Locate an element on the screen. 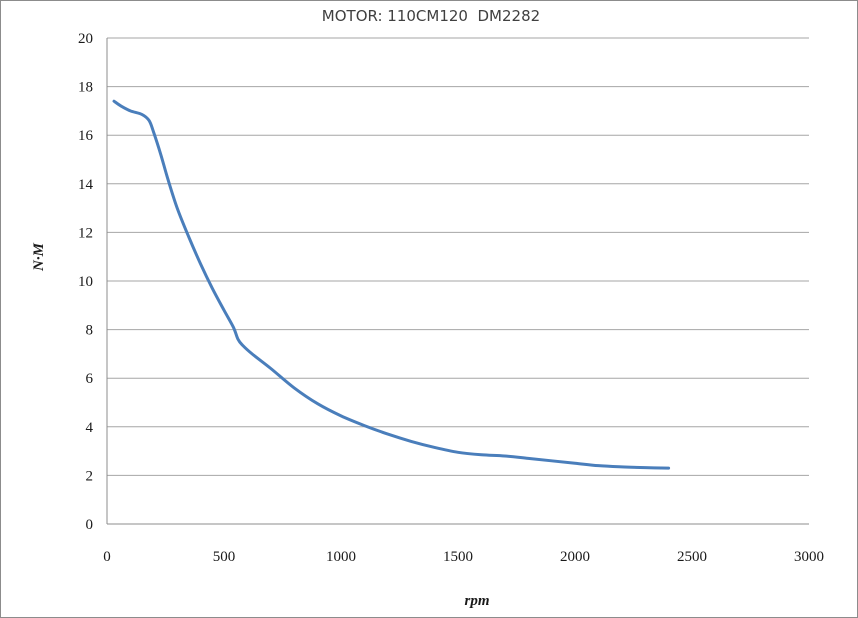 The height and width of the screenshot is (618, 858). y-tick-label: 0 is located at coordinates (90, 525).